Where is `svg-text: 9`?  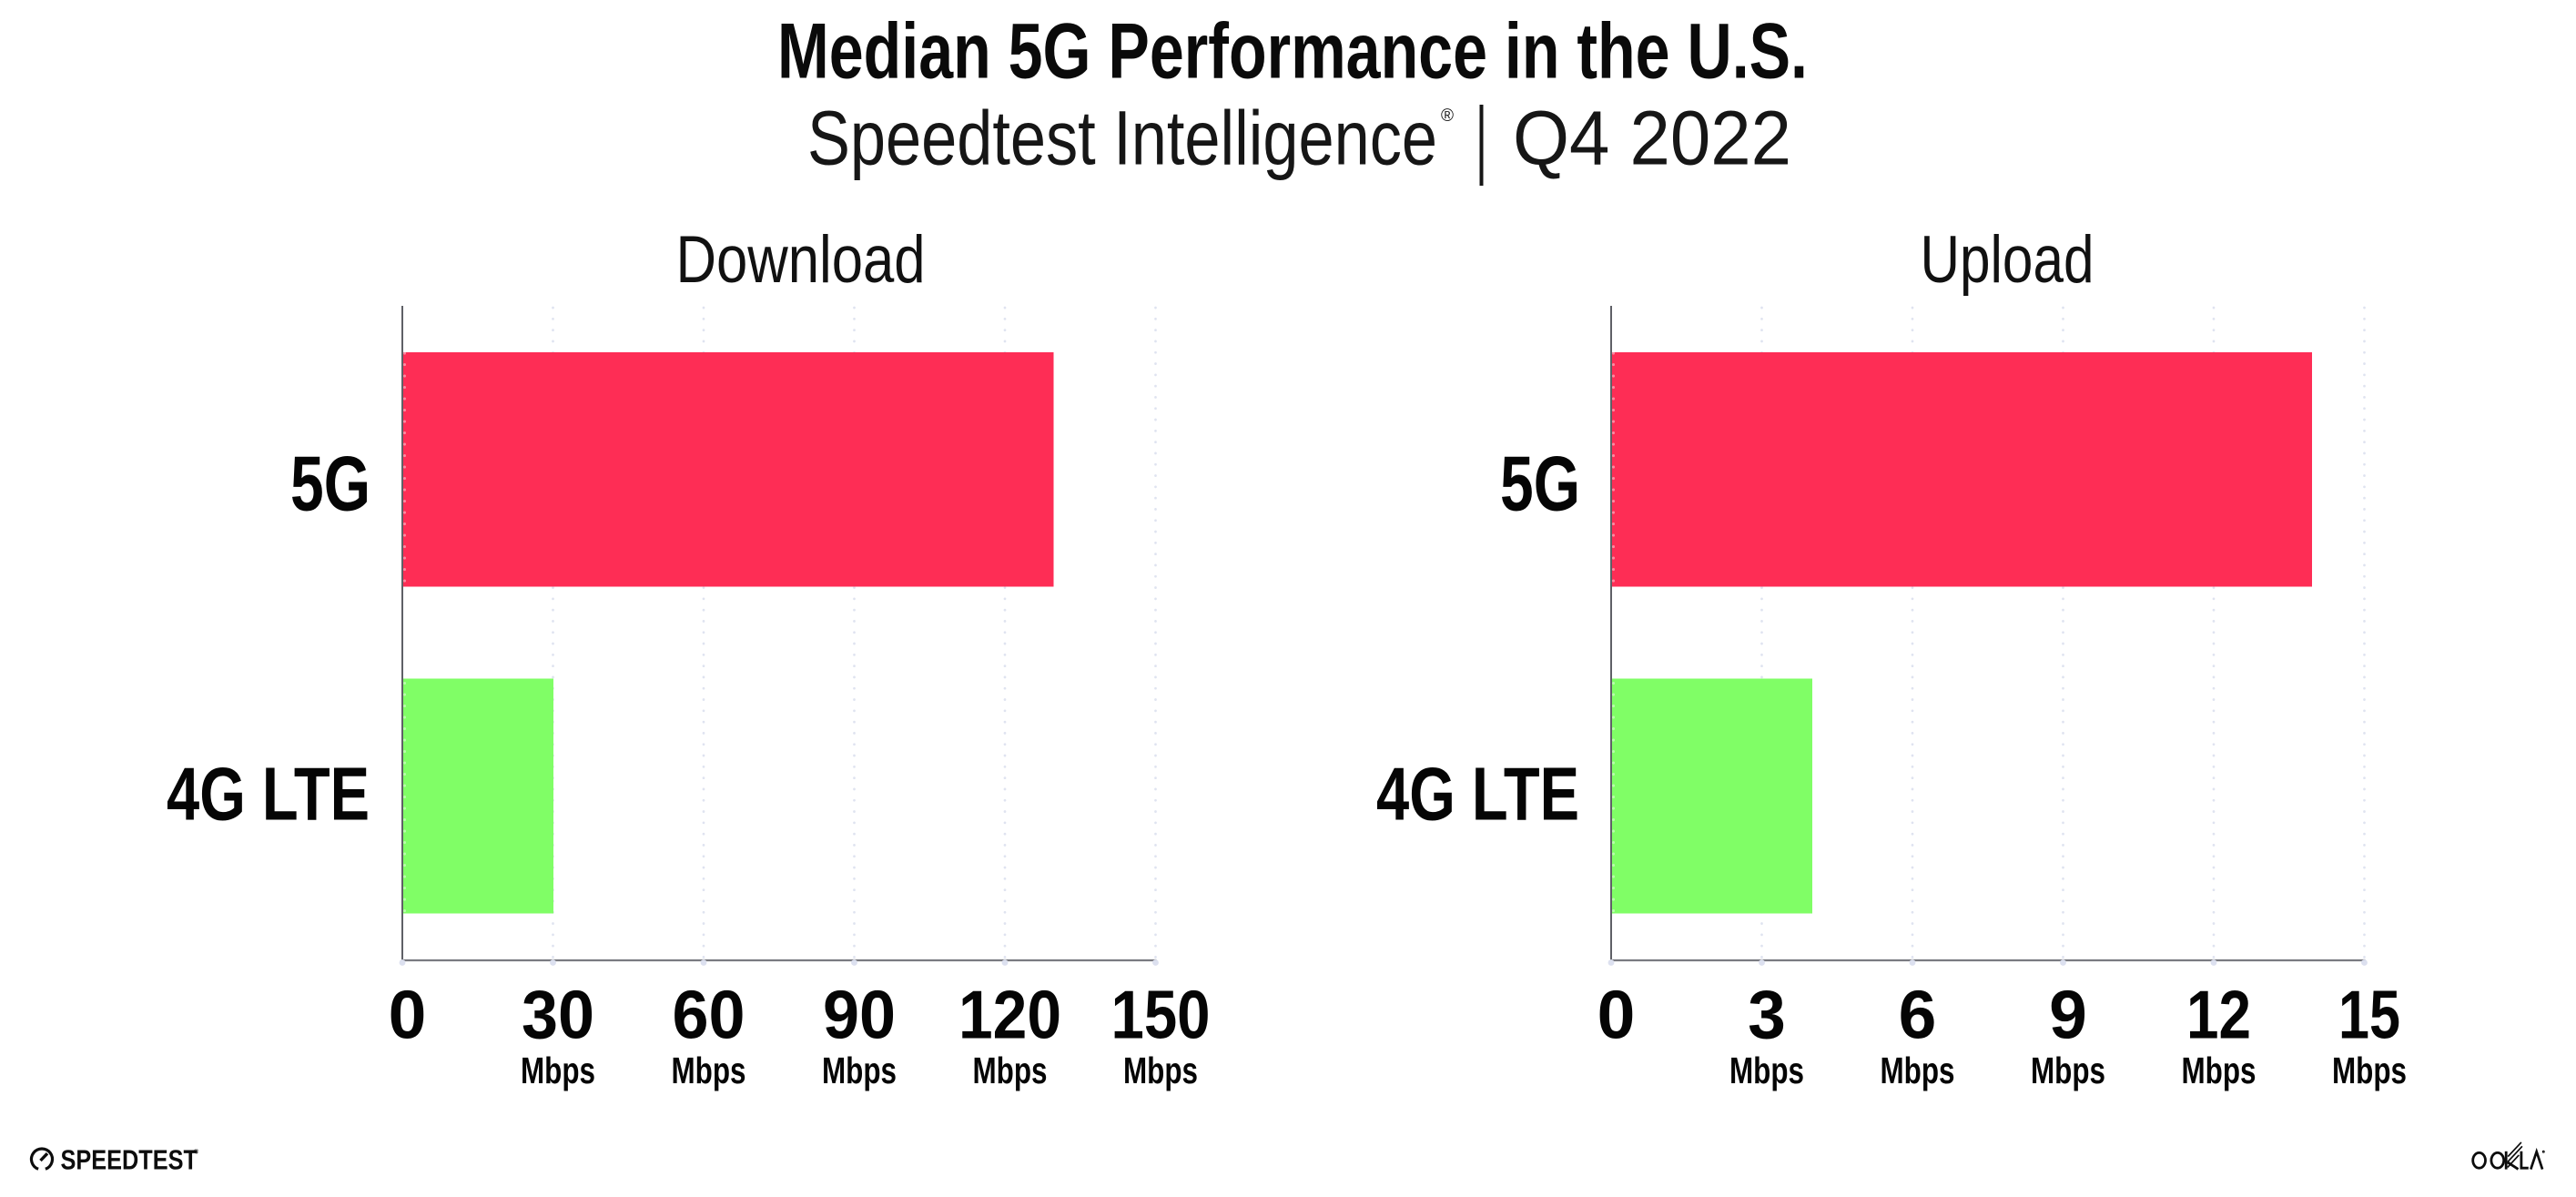 svg-text: 9 is located at coordinates (2068, 1015).